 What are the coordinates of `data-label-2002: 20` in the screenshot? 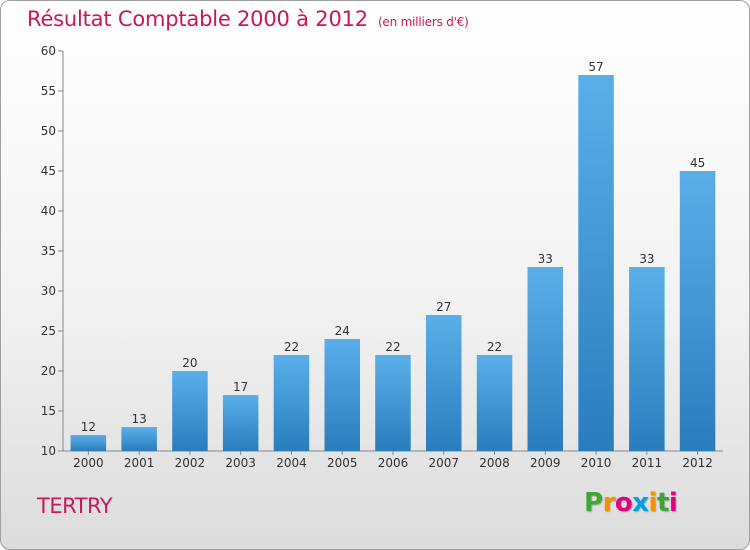 It's located at (189, 363).